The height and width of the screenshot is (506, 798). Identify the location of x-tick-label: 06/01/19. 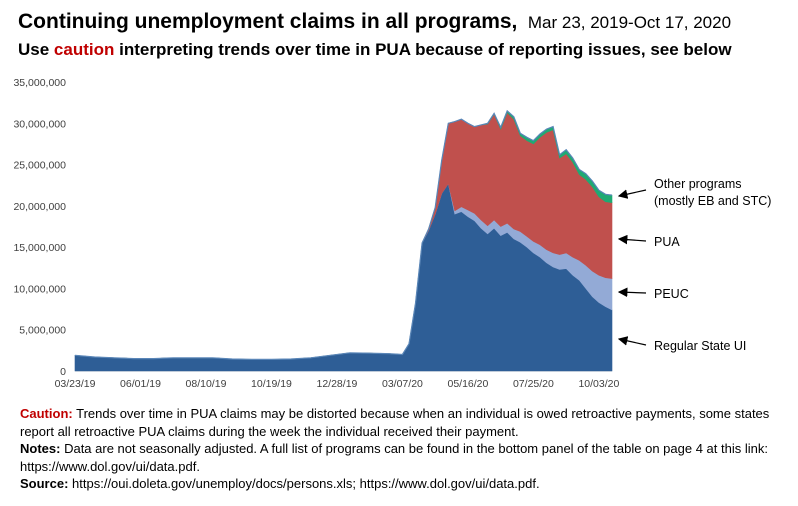
(140, 384).